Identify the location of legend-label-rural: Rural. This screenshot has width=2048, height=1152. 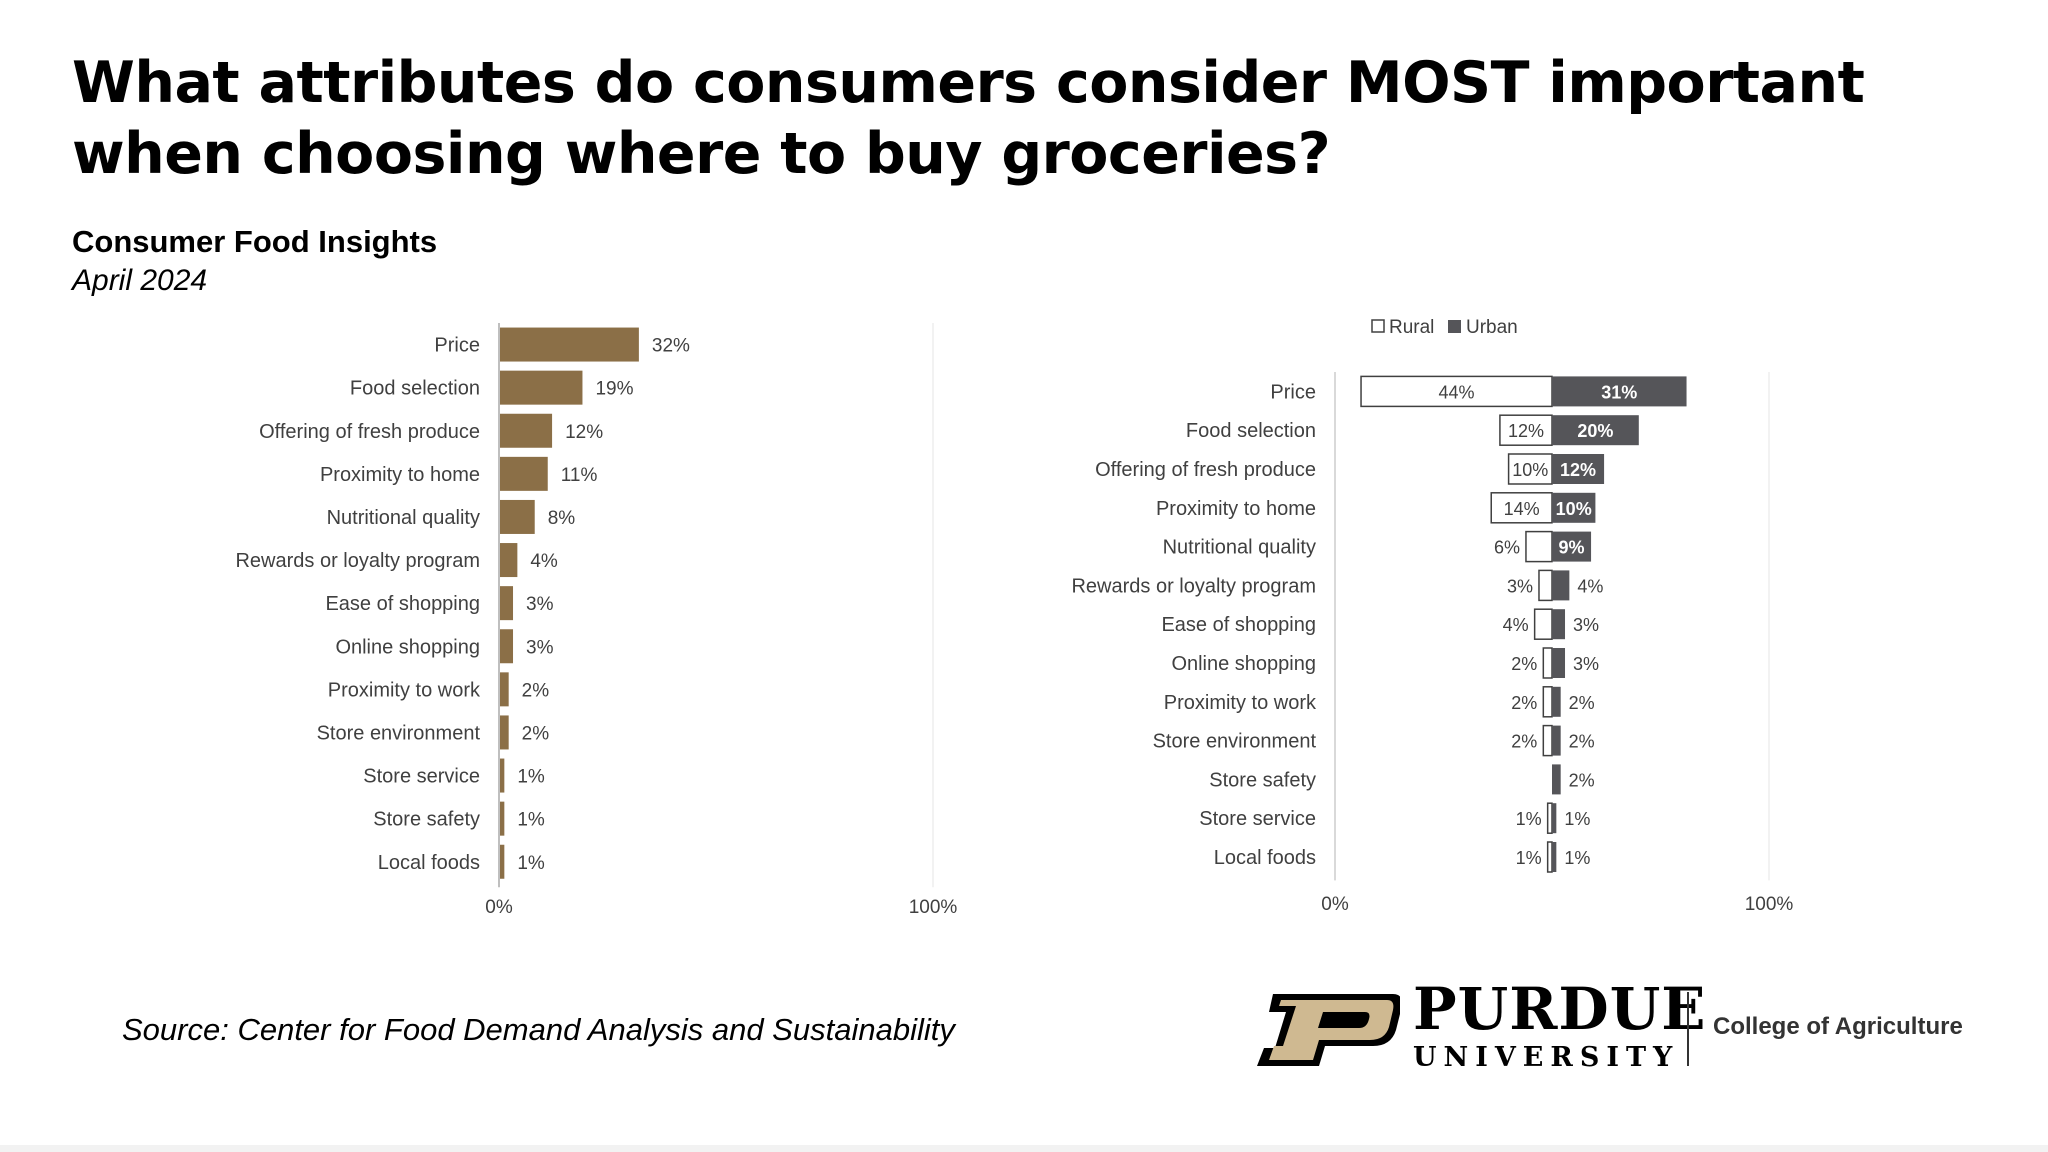
(1411, 327).